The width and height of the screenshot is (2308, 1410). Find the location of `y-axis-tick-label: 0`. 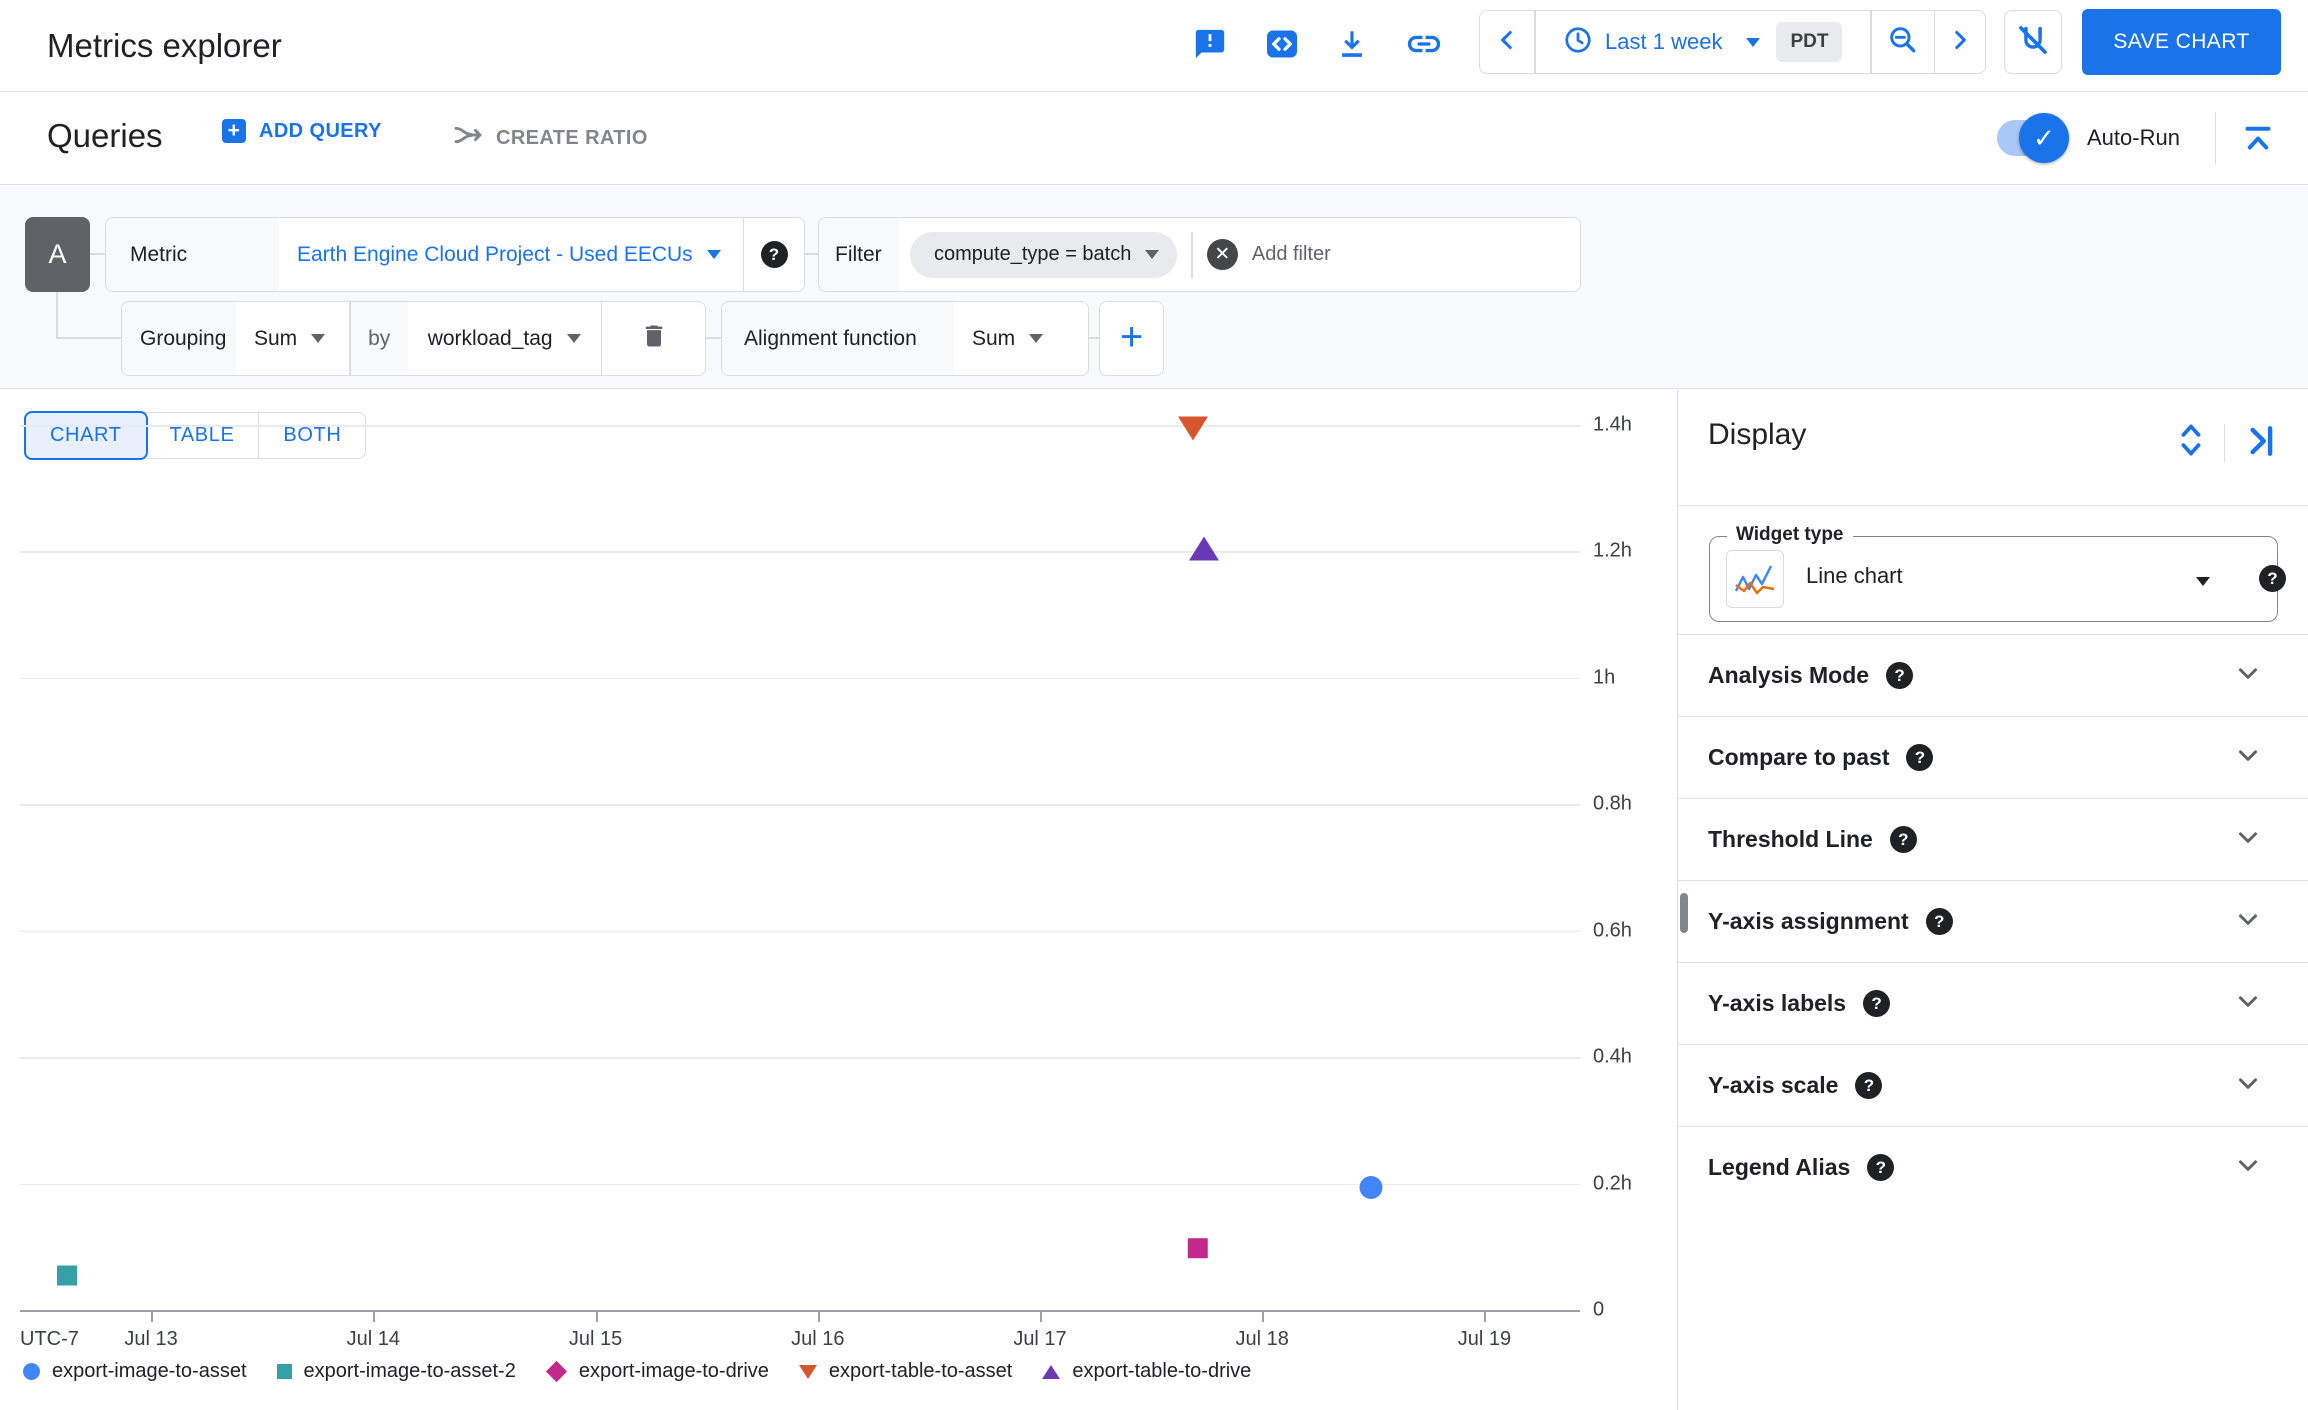

y-axis-tick-label: 0 is located at coordinates (1599, 1309).